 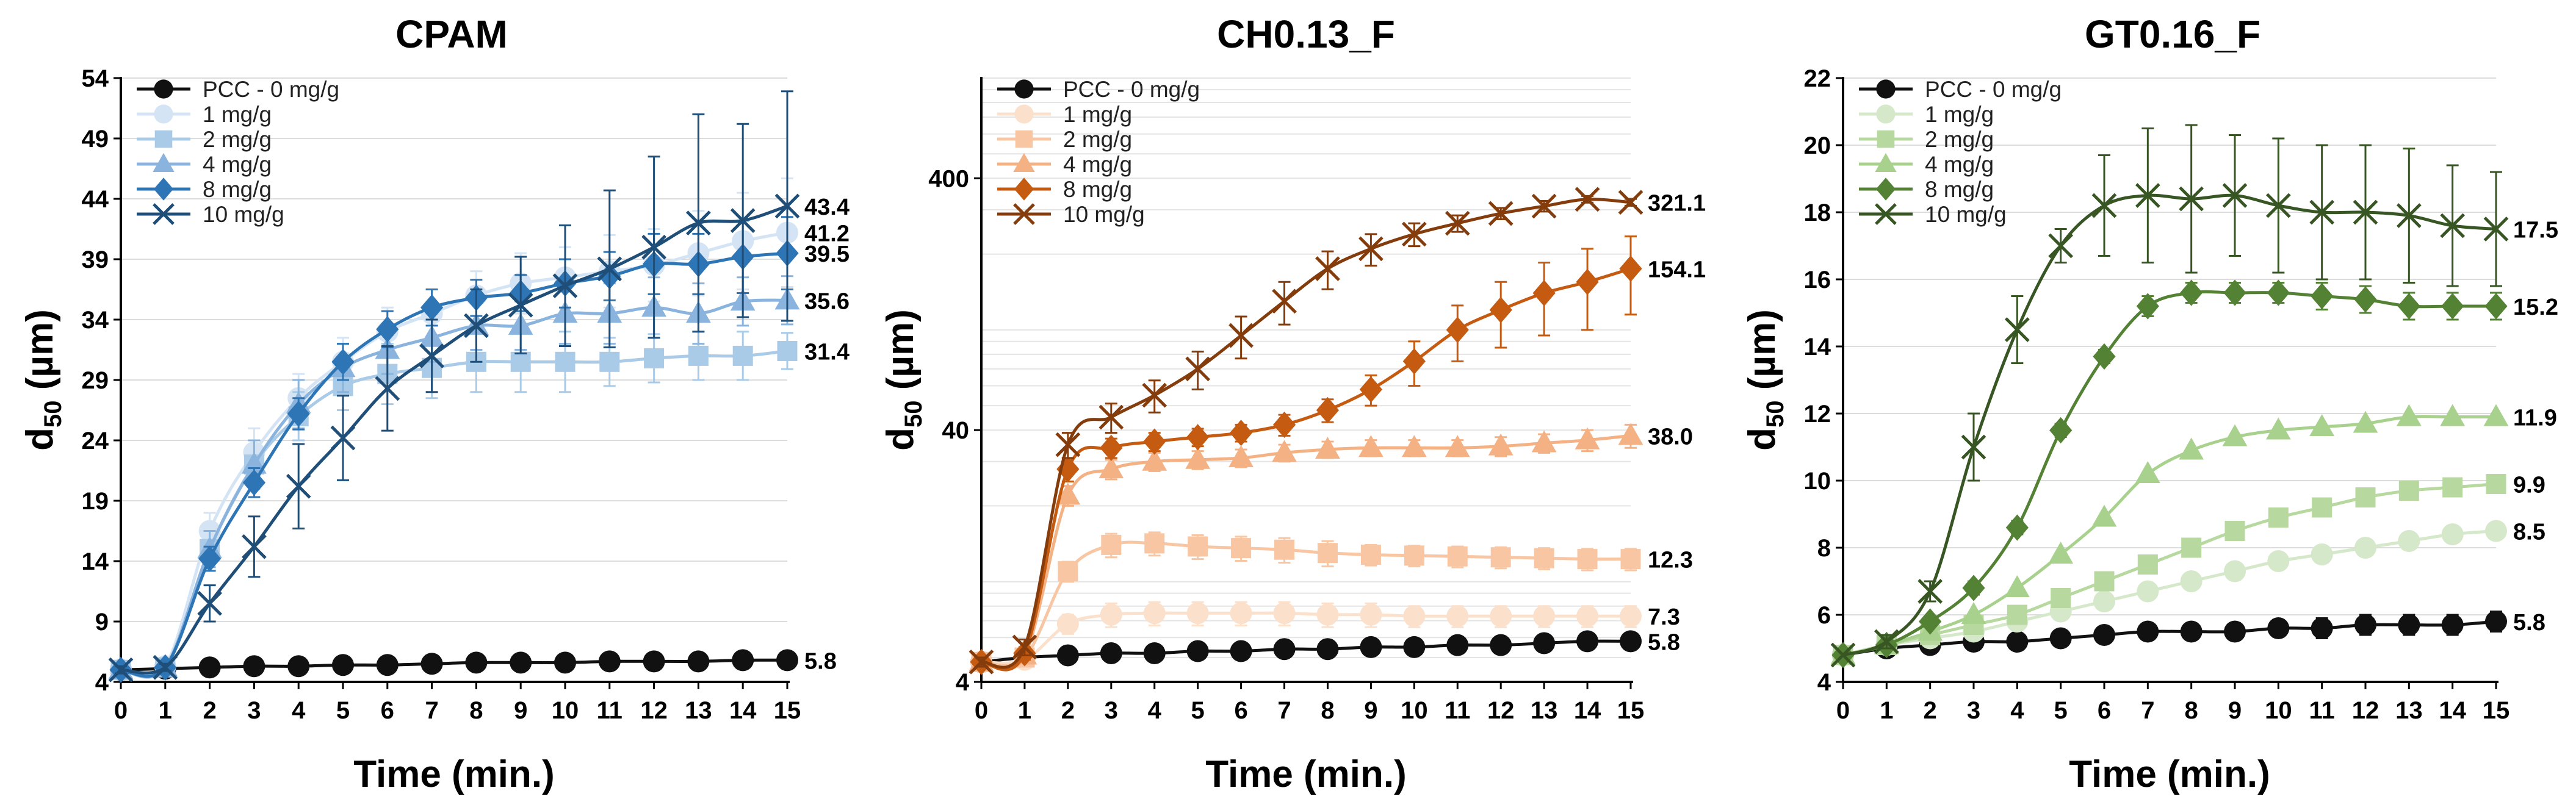 I want to click on y-axis-label-sub: 50, so click(x=913, y=414).